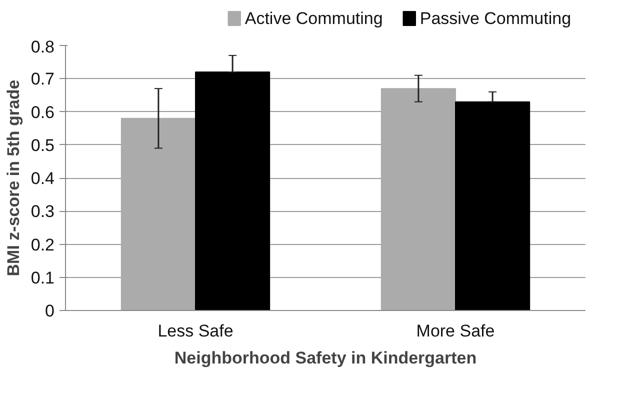  I want to click on y-tick-label: 0.1, so click(42, 278).